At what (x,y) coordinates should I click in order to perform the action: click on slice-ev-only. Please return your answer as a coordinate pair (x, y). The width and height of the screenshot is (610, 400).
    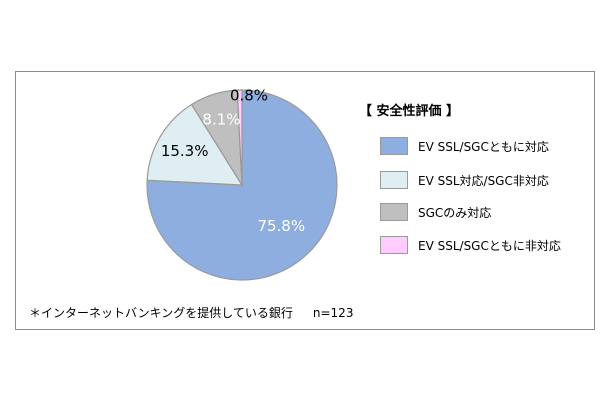
    Looking at the image, I should click on (195, 144).